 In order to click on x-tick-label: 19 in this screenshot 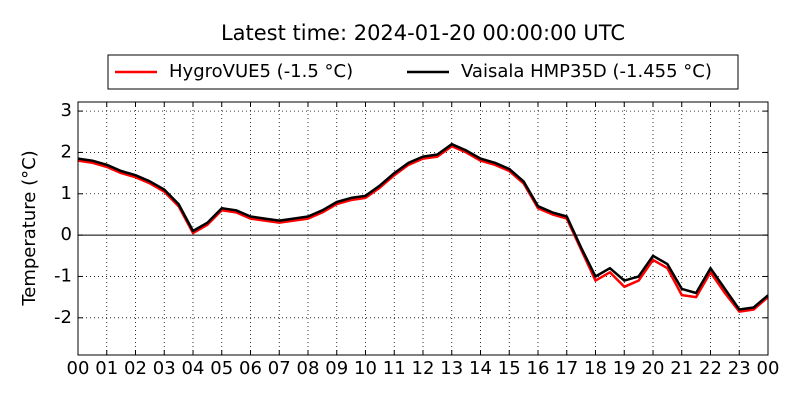, I will do `click(624, 368)`.